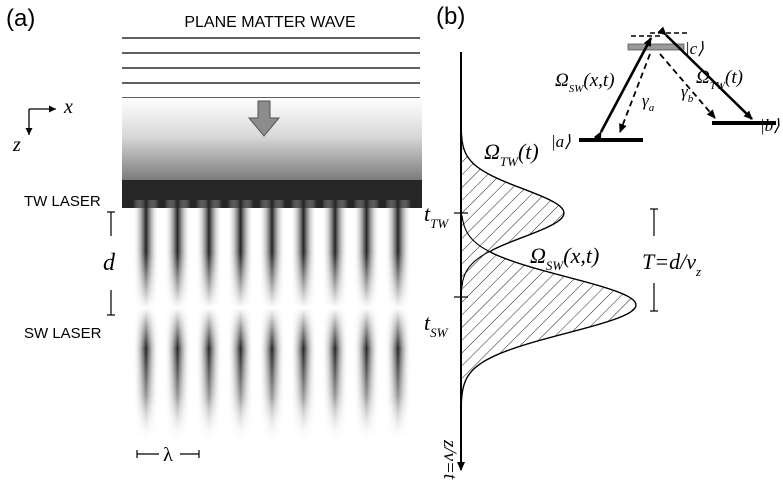  Describe the element at coordinates (770, 125) in the screenshot. I see `state-b-label: |b⟩` at that location.